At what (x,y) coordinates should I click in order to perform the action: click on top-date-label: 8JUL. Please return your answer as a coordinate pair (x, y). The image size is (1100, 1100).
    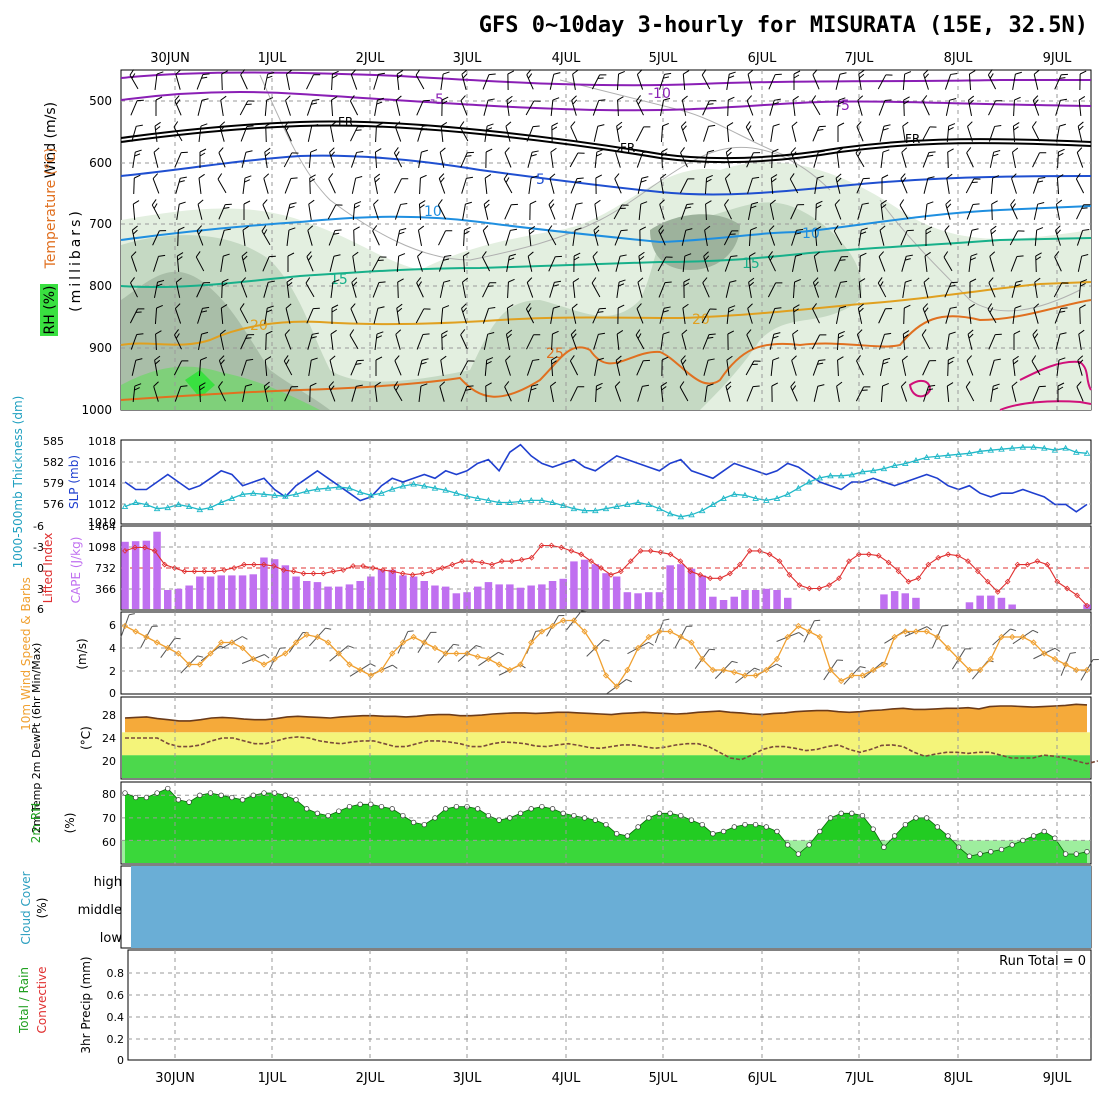
    Looking at the image, I should click on (959, 58).